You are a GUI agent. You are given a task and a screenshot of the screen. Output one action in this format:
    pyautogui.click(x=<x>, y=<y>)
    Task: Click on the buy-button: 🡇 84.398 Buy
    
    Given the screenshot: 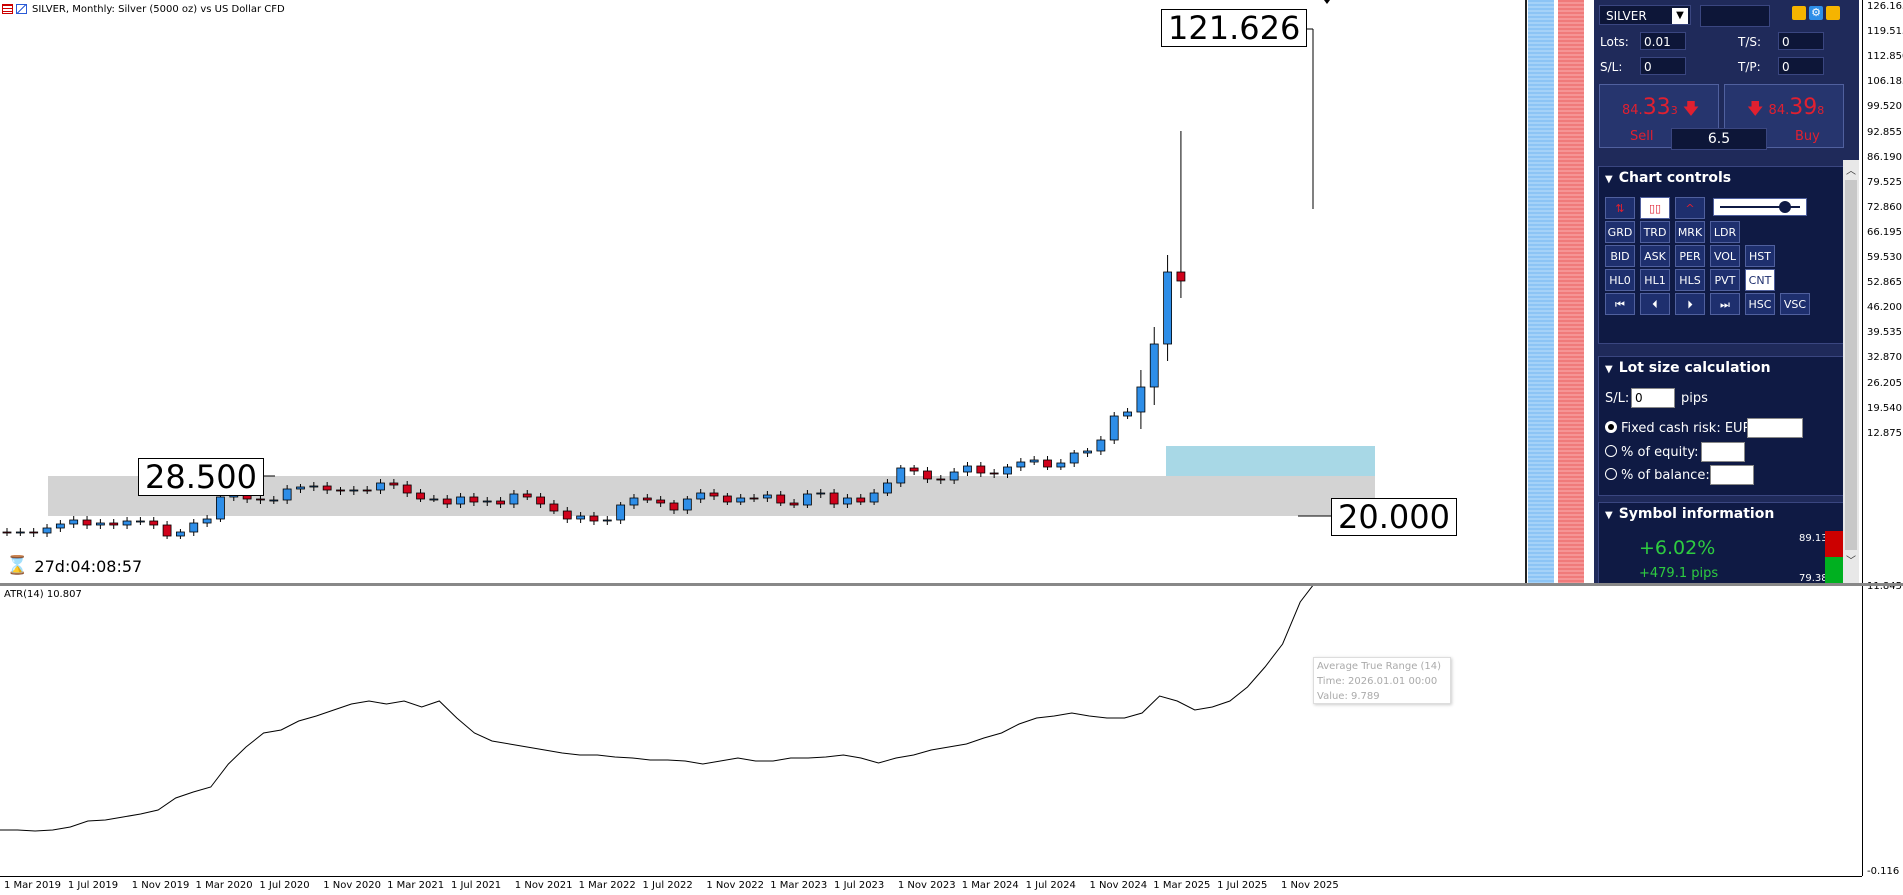 What is the action you would take?
    pyautogui.click(x=1784, y=116)
    